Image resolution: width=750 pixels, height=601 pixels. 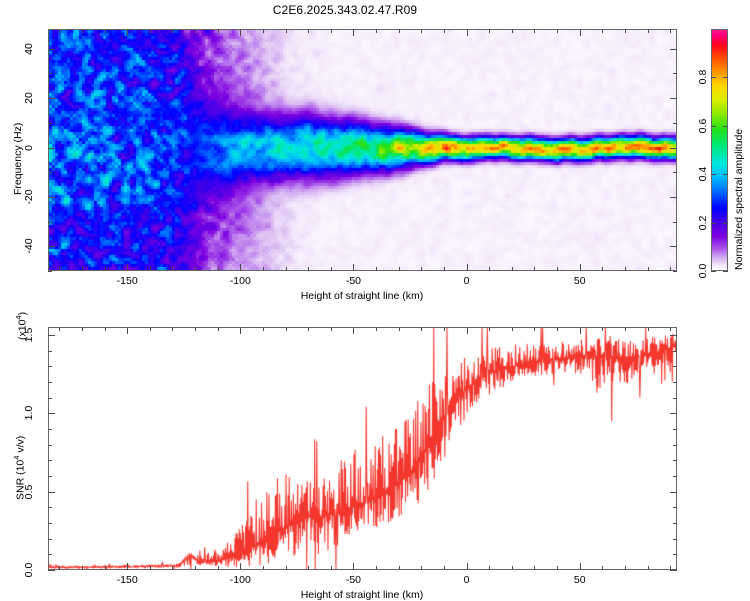 What do you see at coordinates (29, 147) in the screenshot?
I see `y-tick-label: 0` at bounding box center [29, 147].